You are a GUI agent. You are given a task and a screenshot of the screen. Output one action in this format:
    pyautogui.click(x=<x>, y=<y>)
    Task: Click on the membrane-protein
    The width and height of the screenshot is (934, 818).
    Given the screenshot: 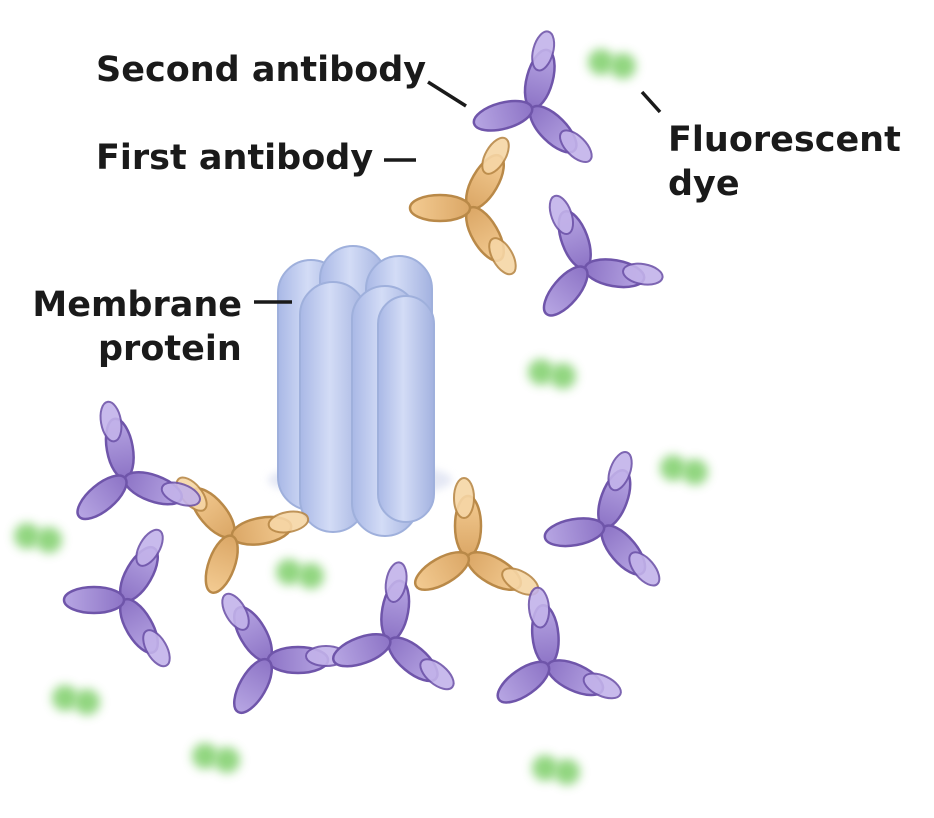 What is the action you would take?
    pyautogui.click(x=360, y=391)
    